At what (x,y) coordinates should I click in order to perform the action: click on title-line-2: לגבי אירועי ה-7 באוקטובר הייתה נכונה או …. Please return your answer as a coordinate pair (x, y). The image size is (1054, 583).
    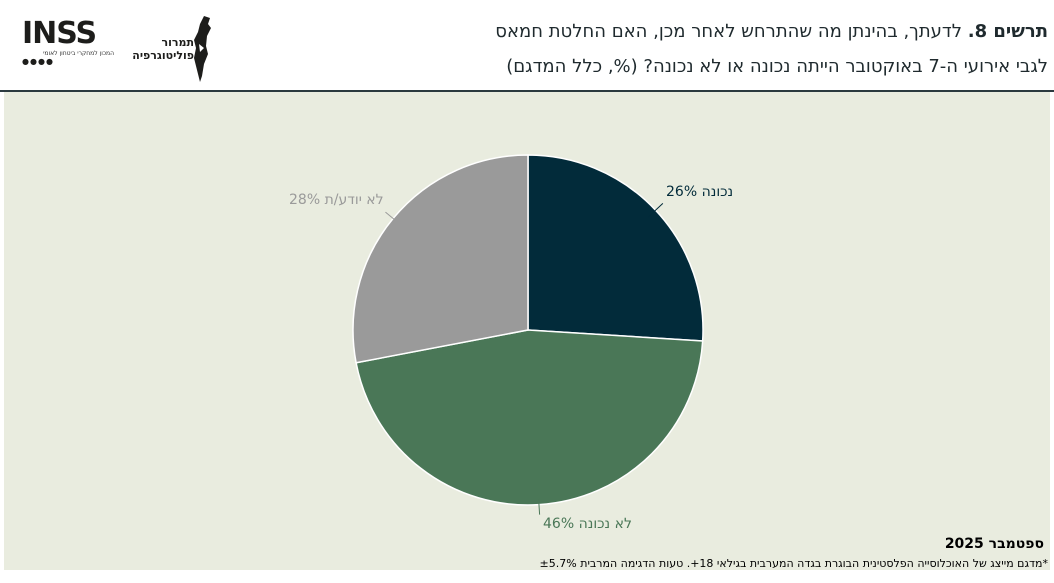
    Looking at the image, I should click on (777, 66).